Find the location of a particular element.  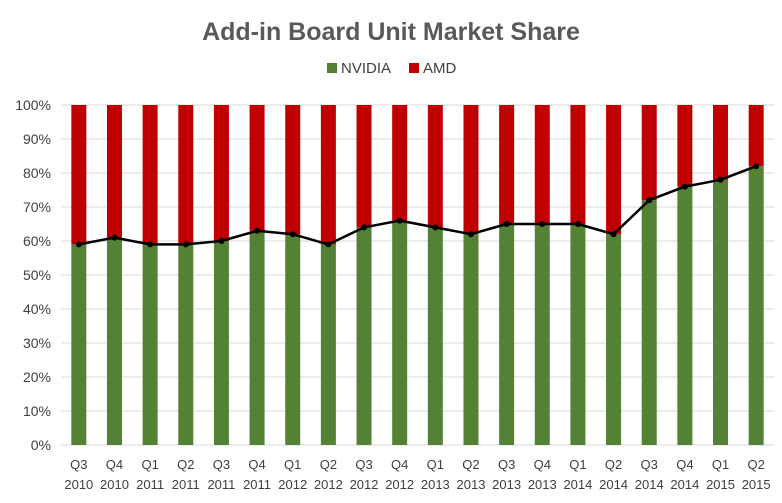

trend-line is located at coordinates (417, 205).